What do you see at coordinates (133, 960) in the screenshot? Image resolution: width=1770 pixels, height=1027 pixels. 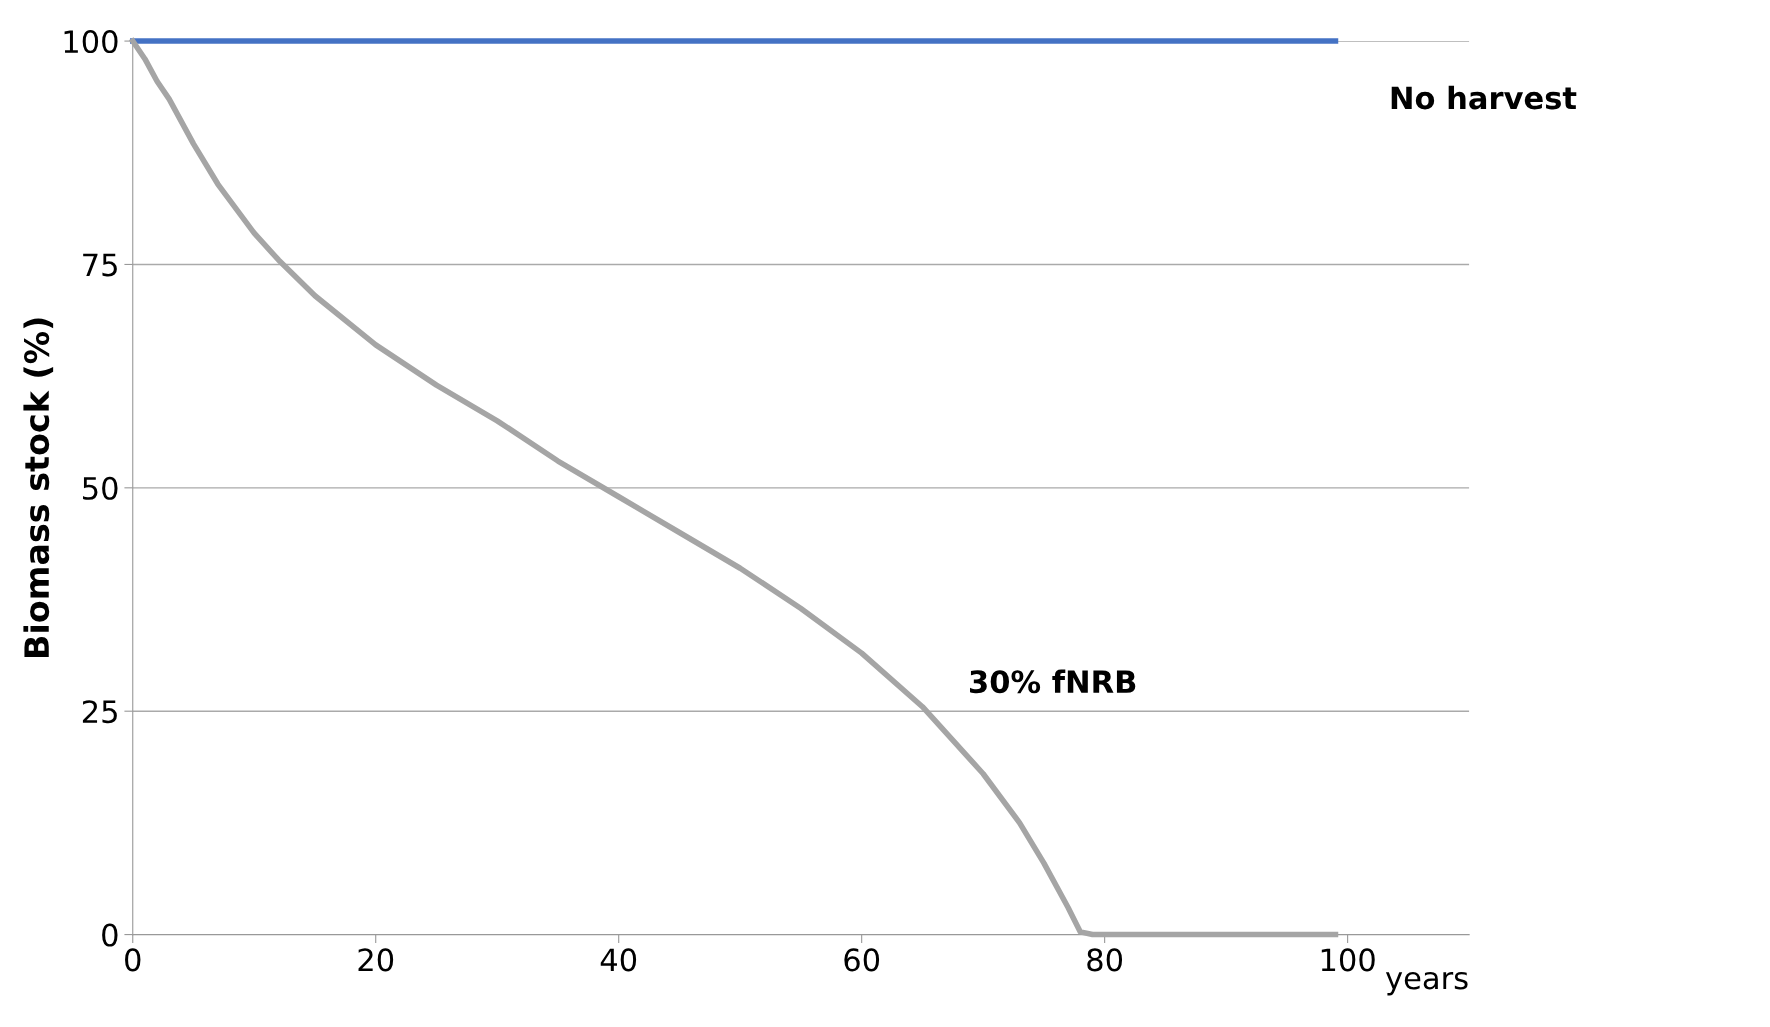 I see `x-tick-label: 0` at bounding box center [133, 960].